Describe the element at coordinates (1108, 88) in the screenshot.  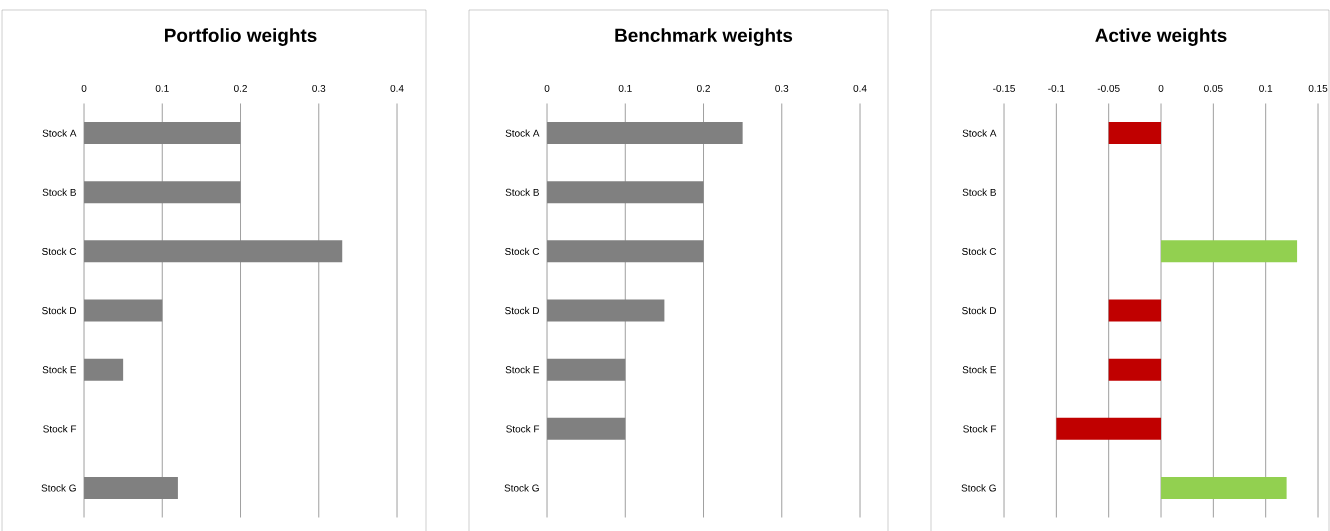
I see `x-tick-label: -0.05` at that location.